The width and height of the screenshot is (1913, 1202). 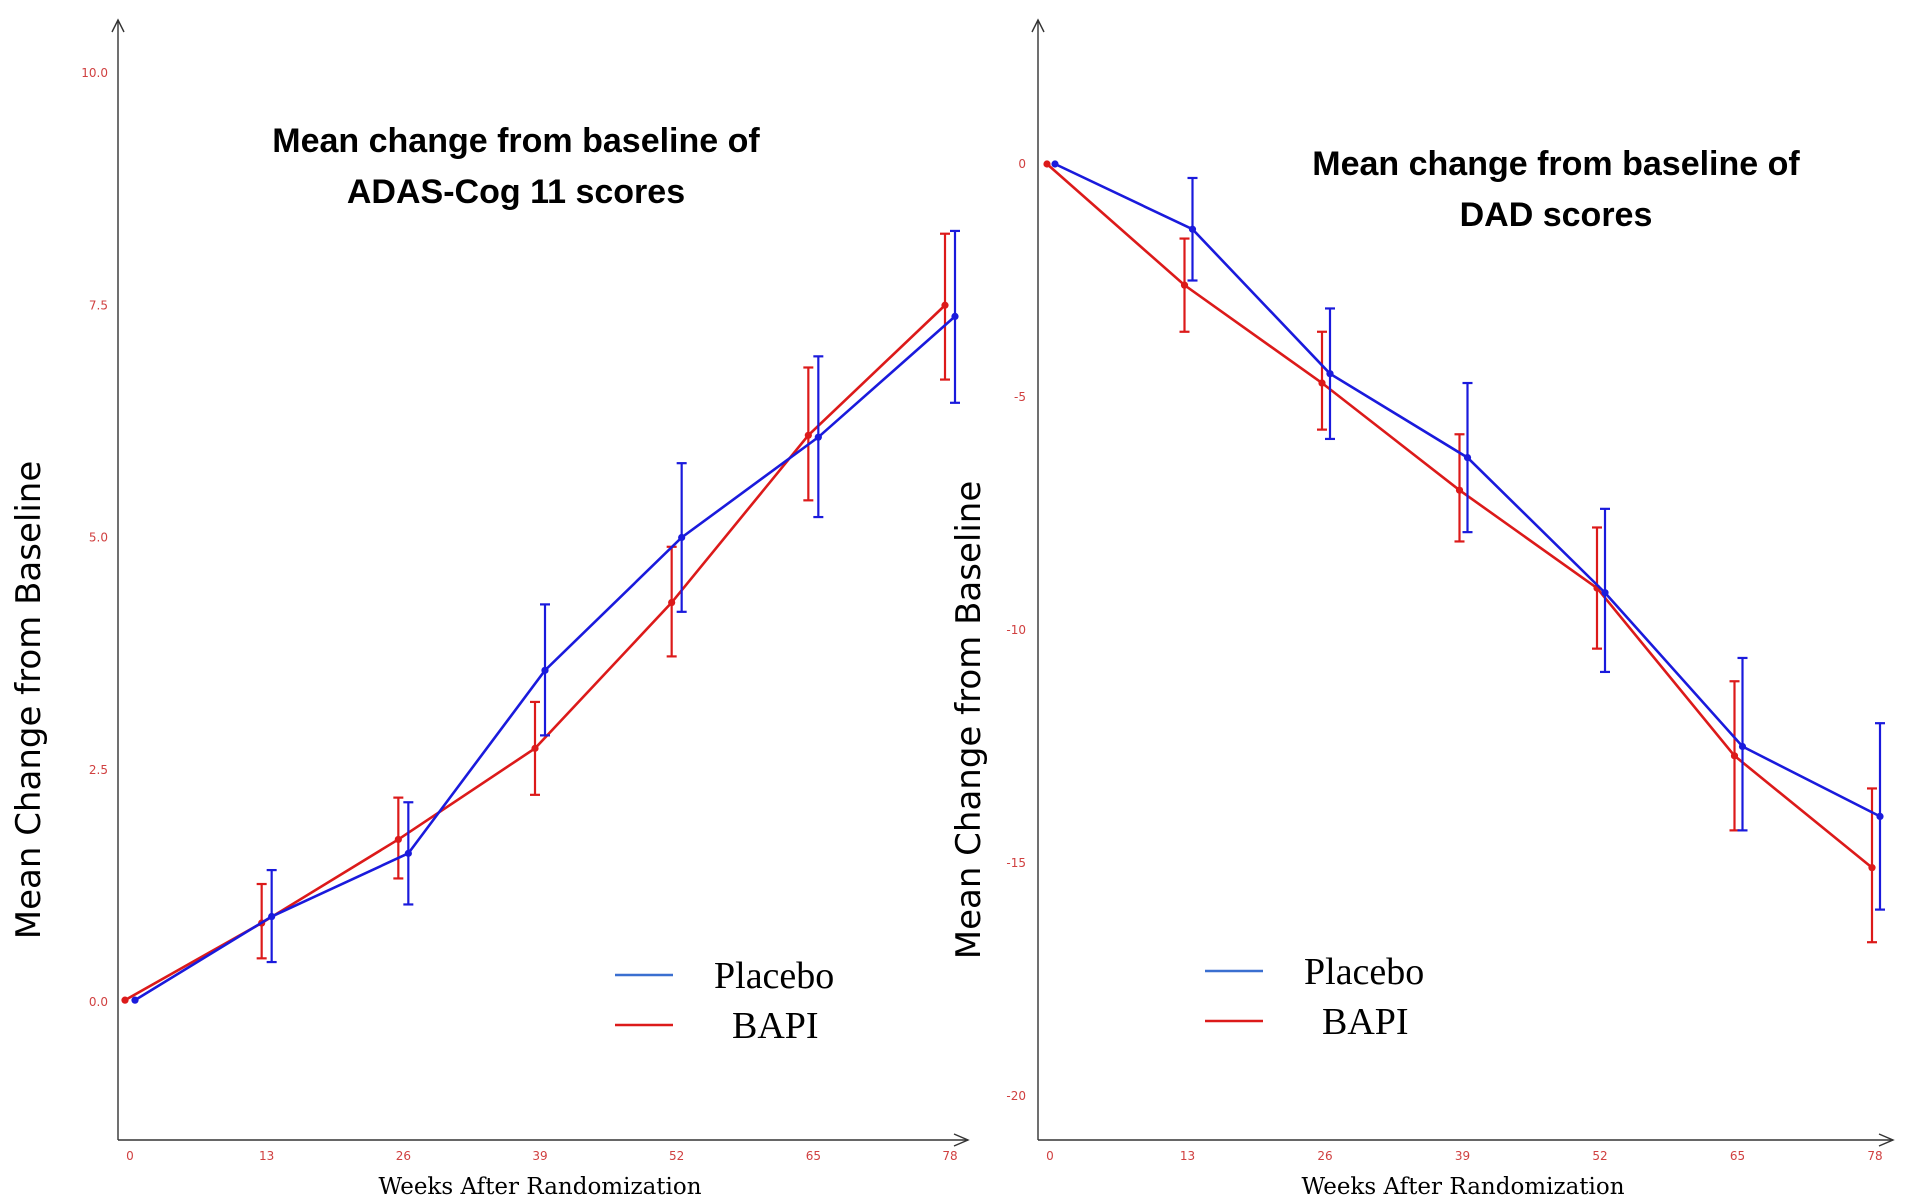 What do you see at coordinates (98, 305) in the screenshot?
I see `y-tick-label: 7.5` at bounding box center [98, 305].